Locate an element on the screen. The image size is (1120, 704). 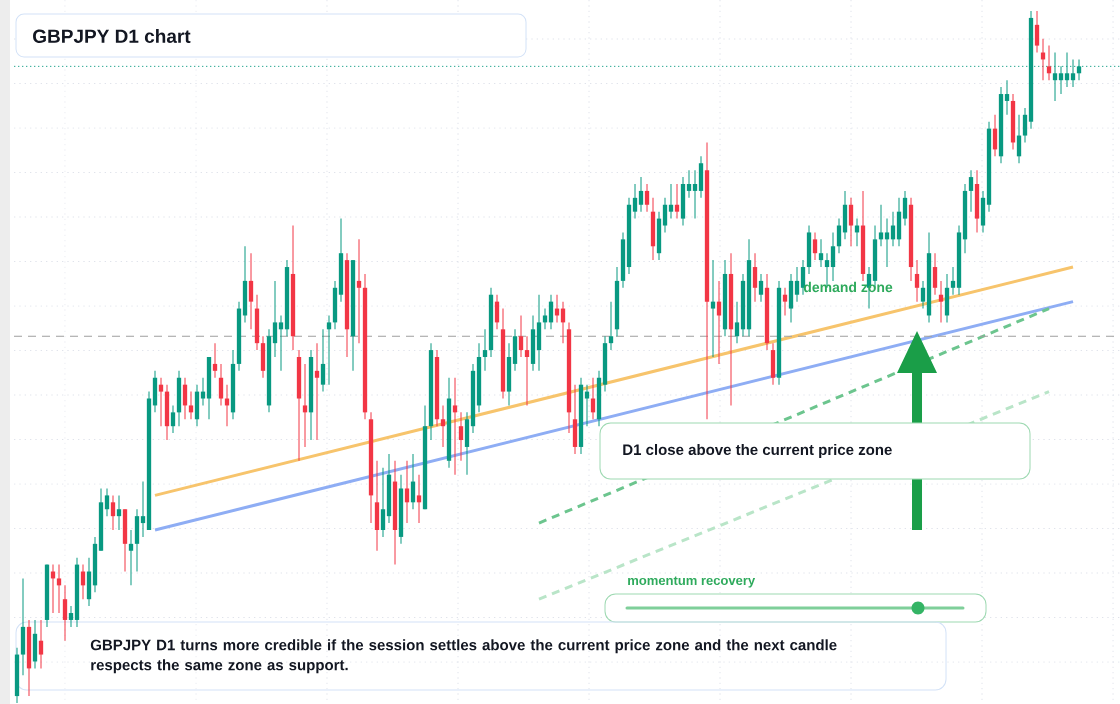
annotation: momentum recovery is located at coordinates (692, 582).